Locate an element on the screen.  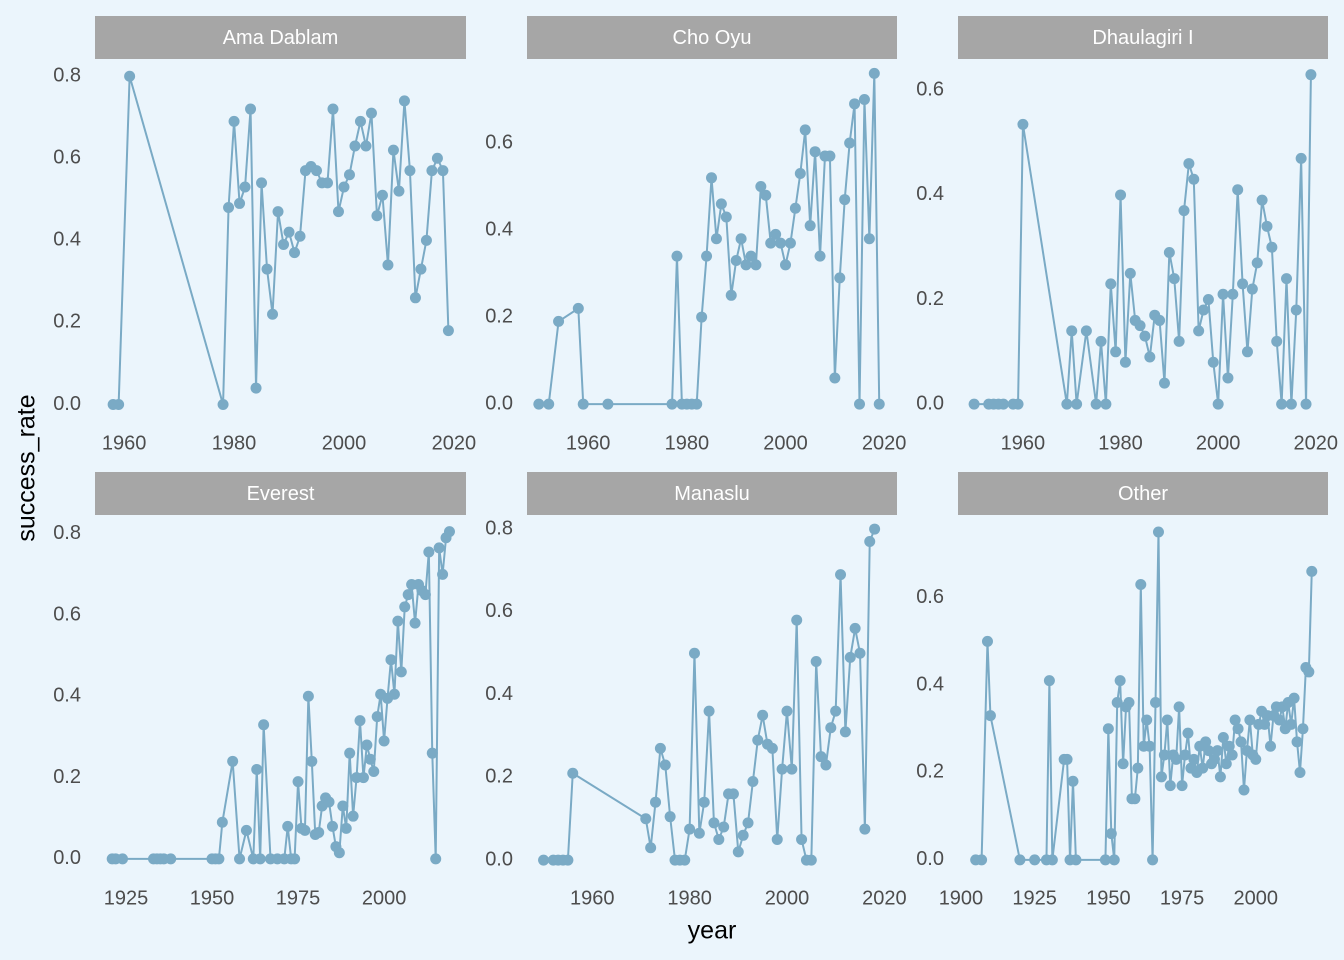
y-tick-label: 0.2 is located at coordinates (499, 316).